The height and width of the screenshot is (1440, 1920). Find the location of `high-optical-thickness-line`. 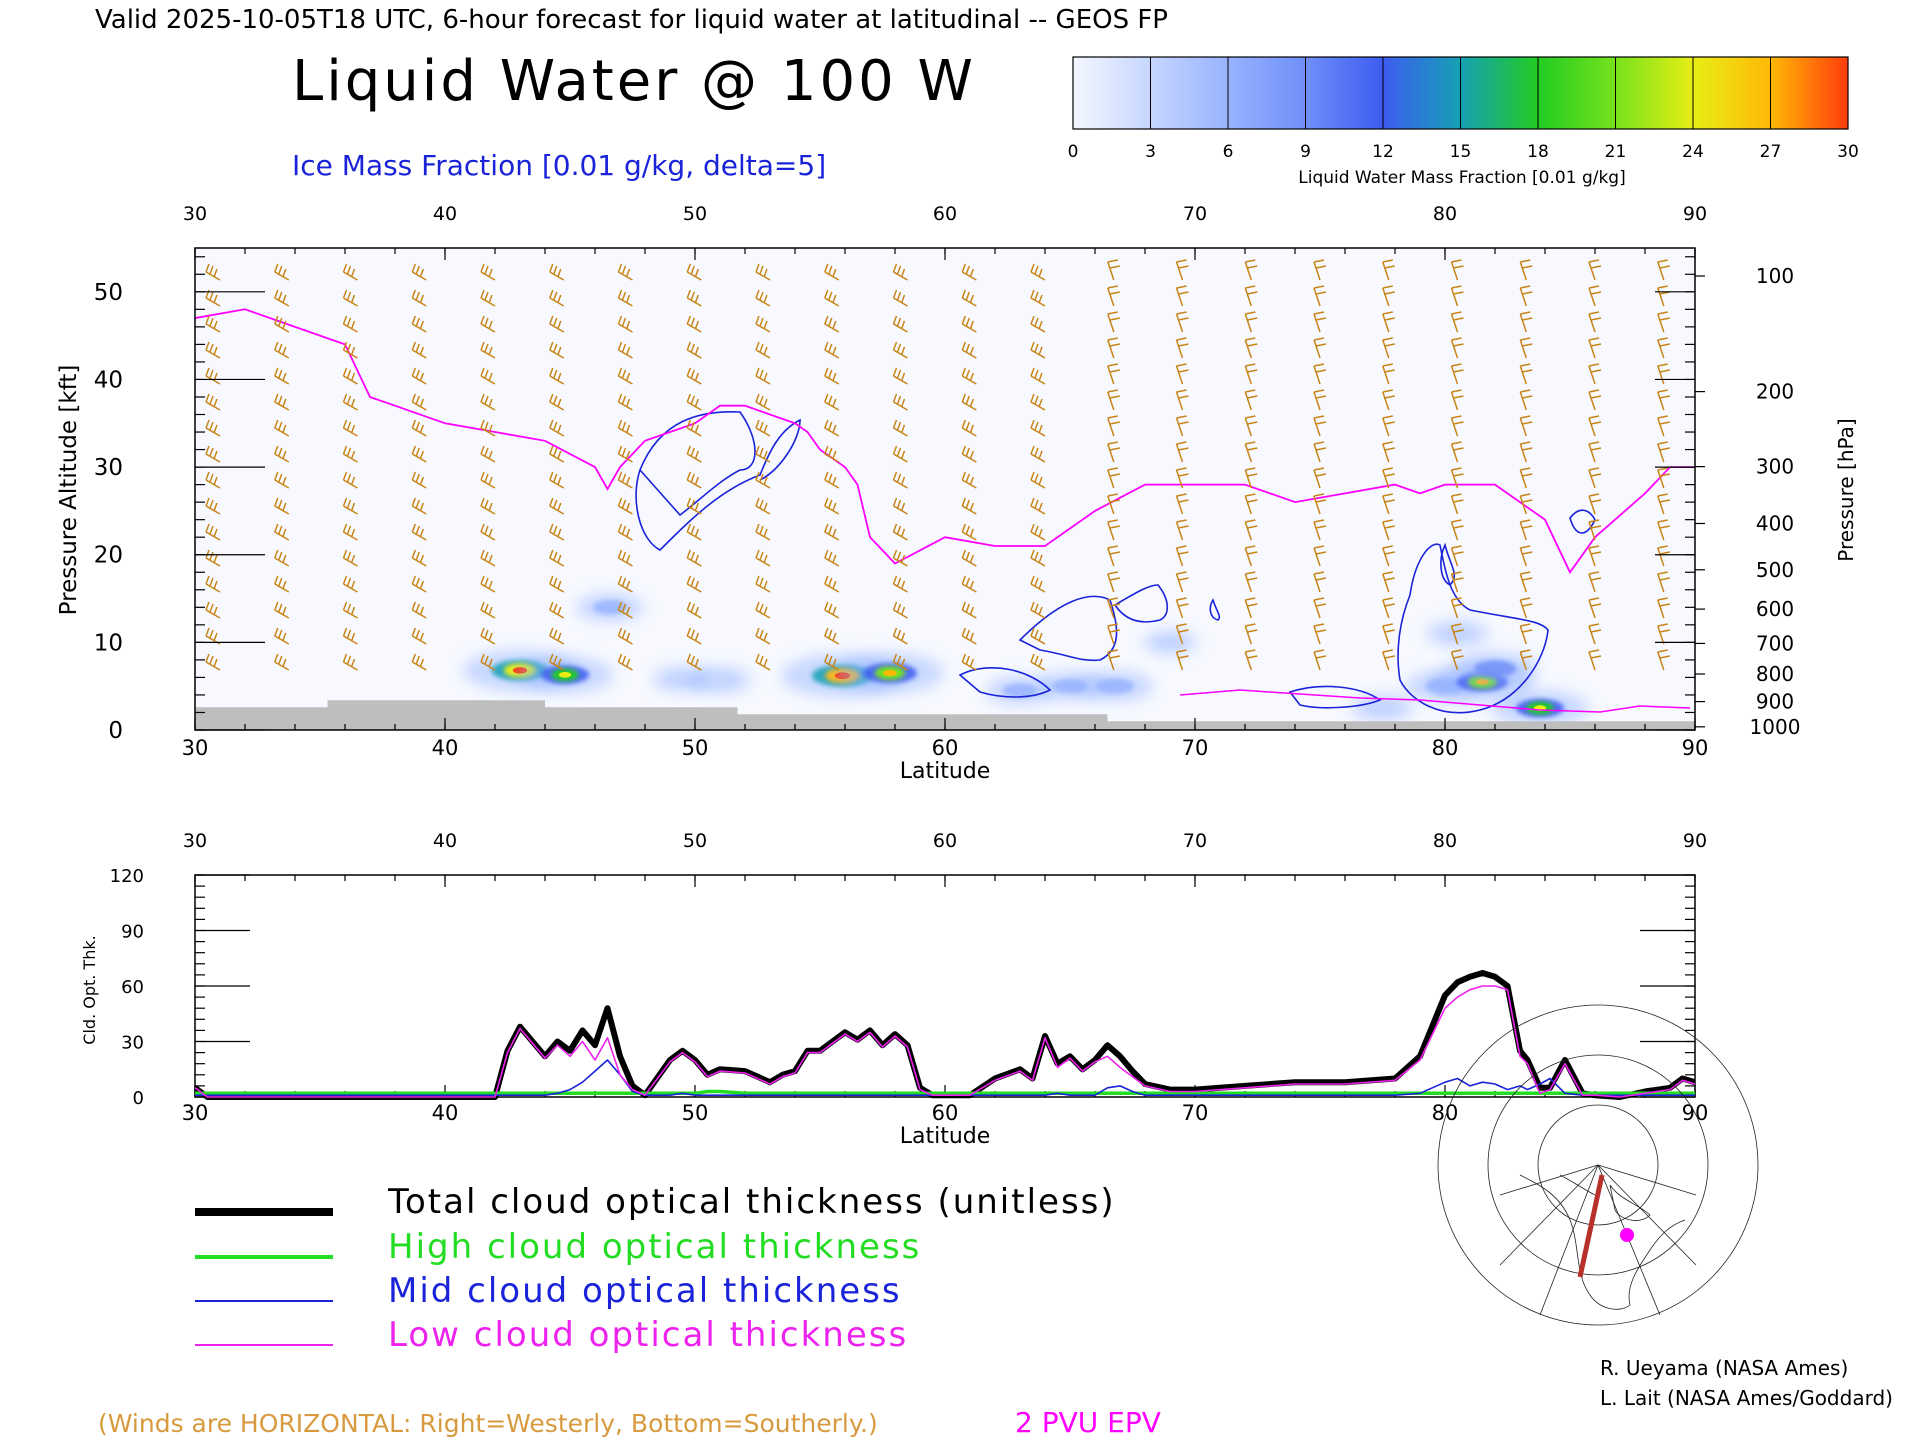

high-optical-thickness-line is located at coordinates (945, 1092).